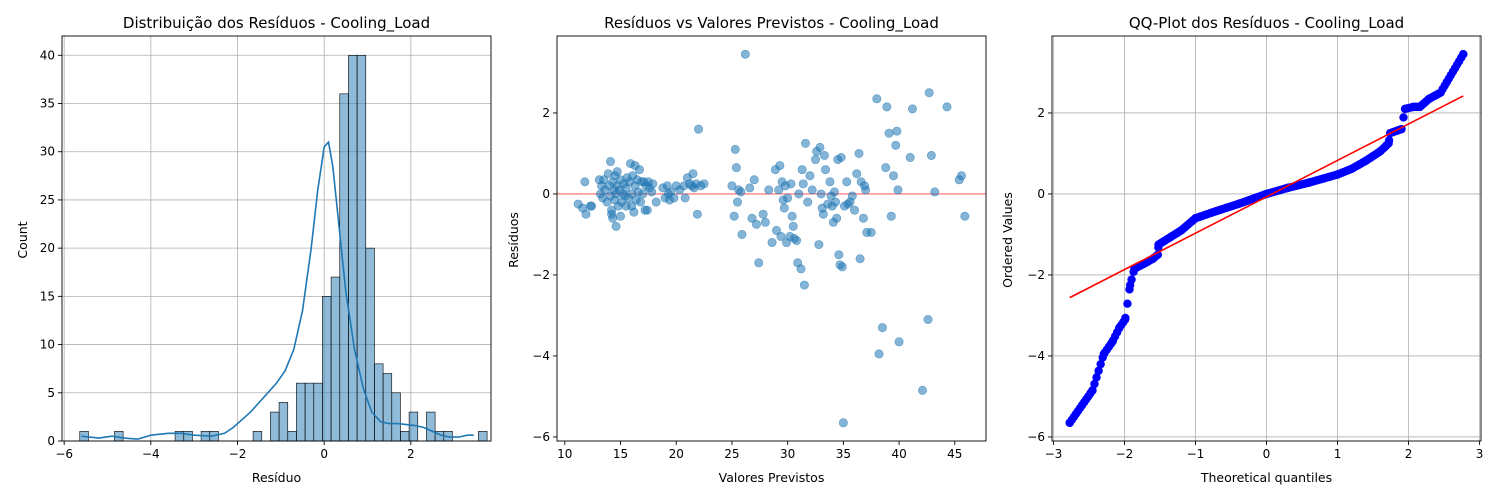 The width and height of the screenshot is (1500, 500). I want to click on qq-plot-title: QQ-Plot dos Resíduos - Cooling_Load, so click(1266, 23).